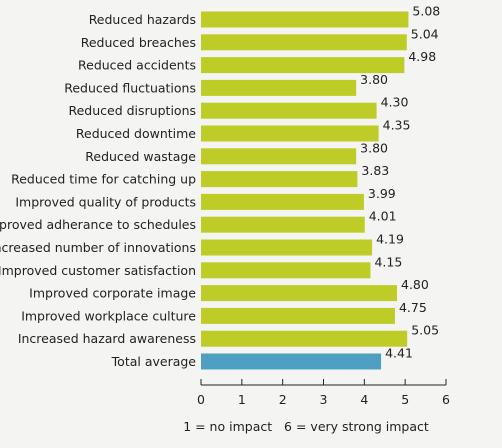 Image resolution: width=502 pixels, height=448 pixels. What do you see at coordinates (142, 19) in the screenshot?
I see `category-label-0: Reduced hazards` at bounding box center [142, 19].